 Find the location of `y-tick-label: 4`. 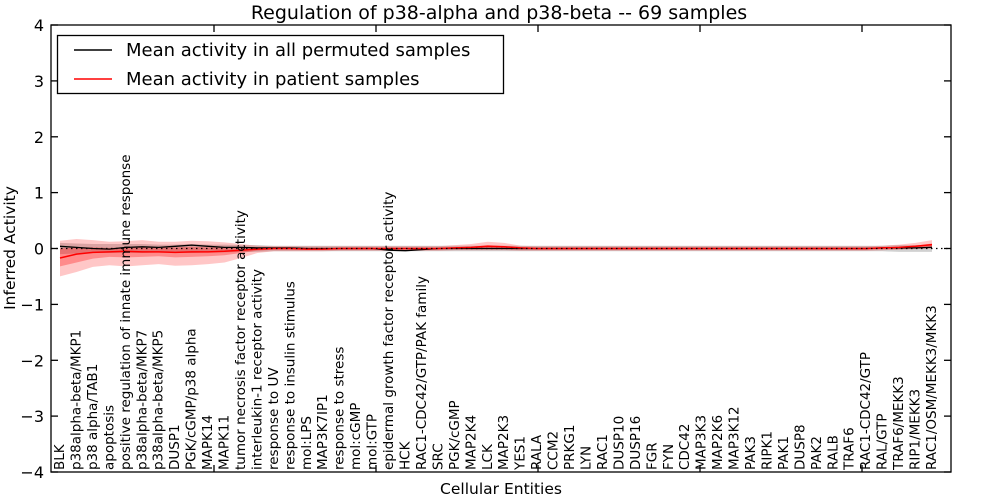

y-tick-label: 4 is located at coordinates (39, 25).